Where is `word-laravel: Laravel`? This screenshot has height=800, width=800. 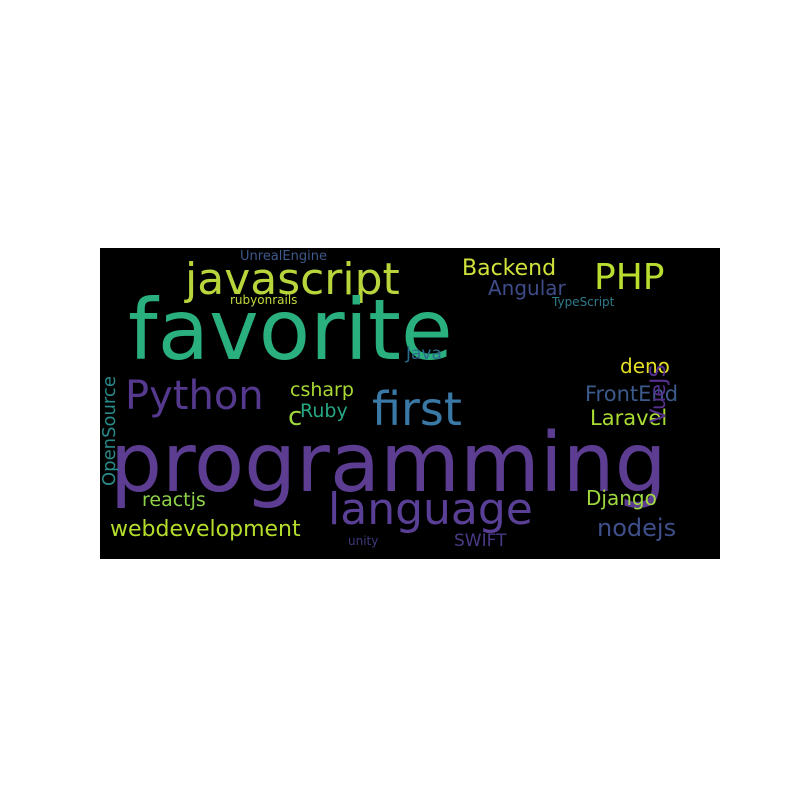
word-laravel: Laravel is located at coordinates (629, 418).